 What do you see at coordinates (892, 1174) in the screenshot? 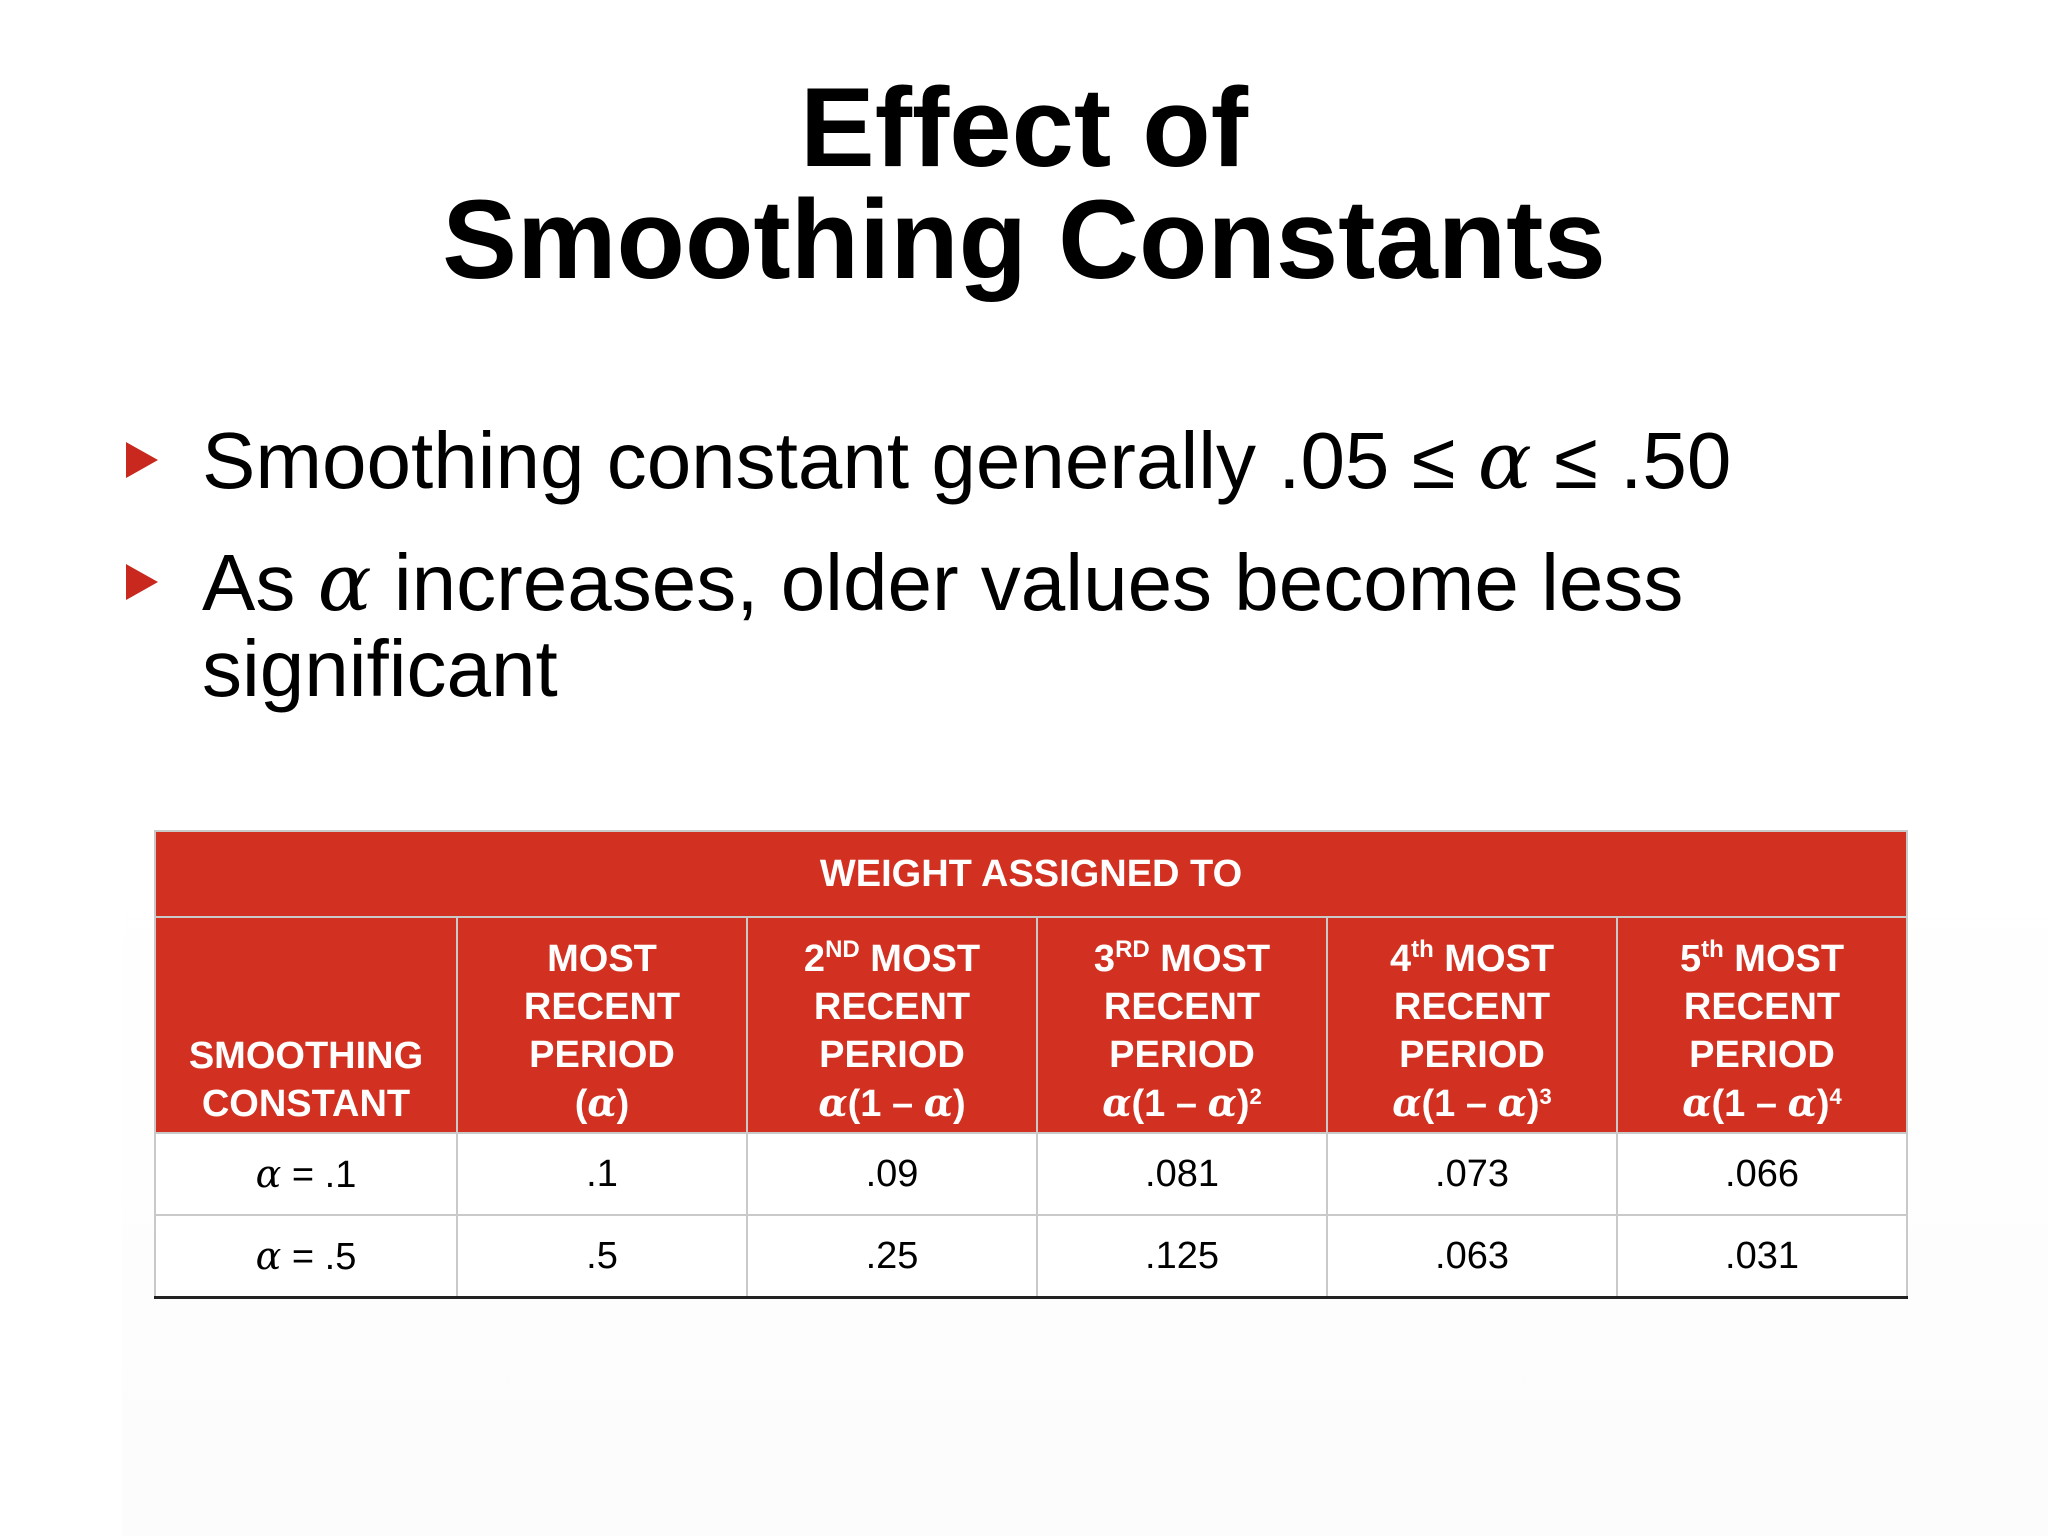
I see `table-cell: .09` at bounding box center [892, 1174].